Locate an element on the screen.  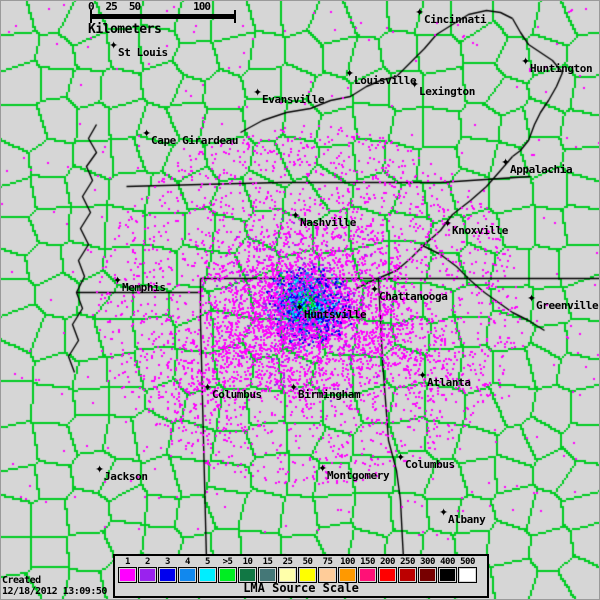
legend-entry: 400 is located at coordinates (447, 570).